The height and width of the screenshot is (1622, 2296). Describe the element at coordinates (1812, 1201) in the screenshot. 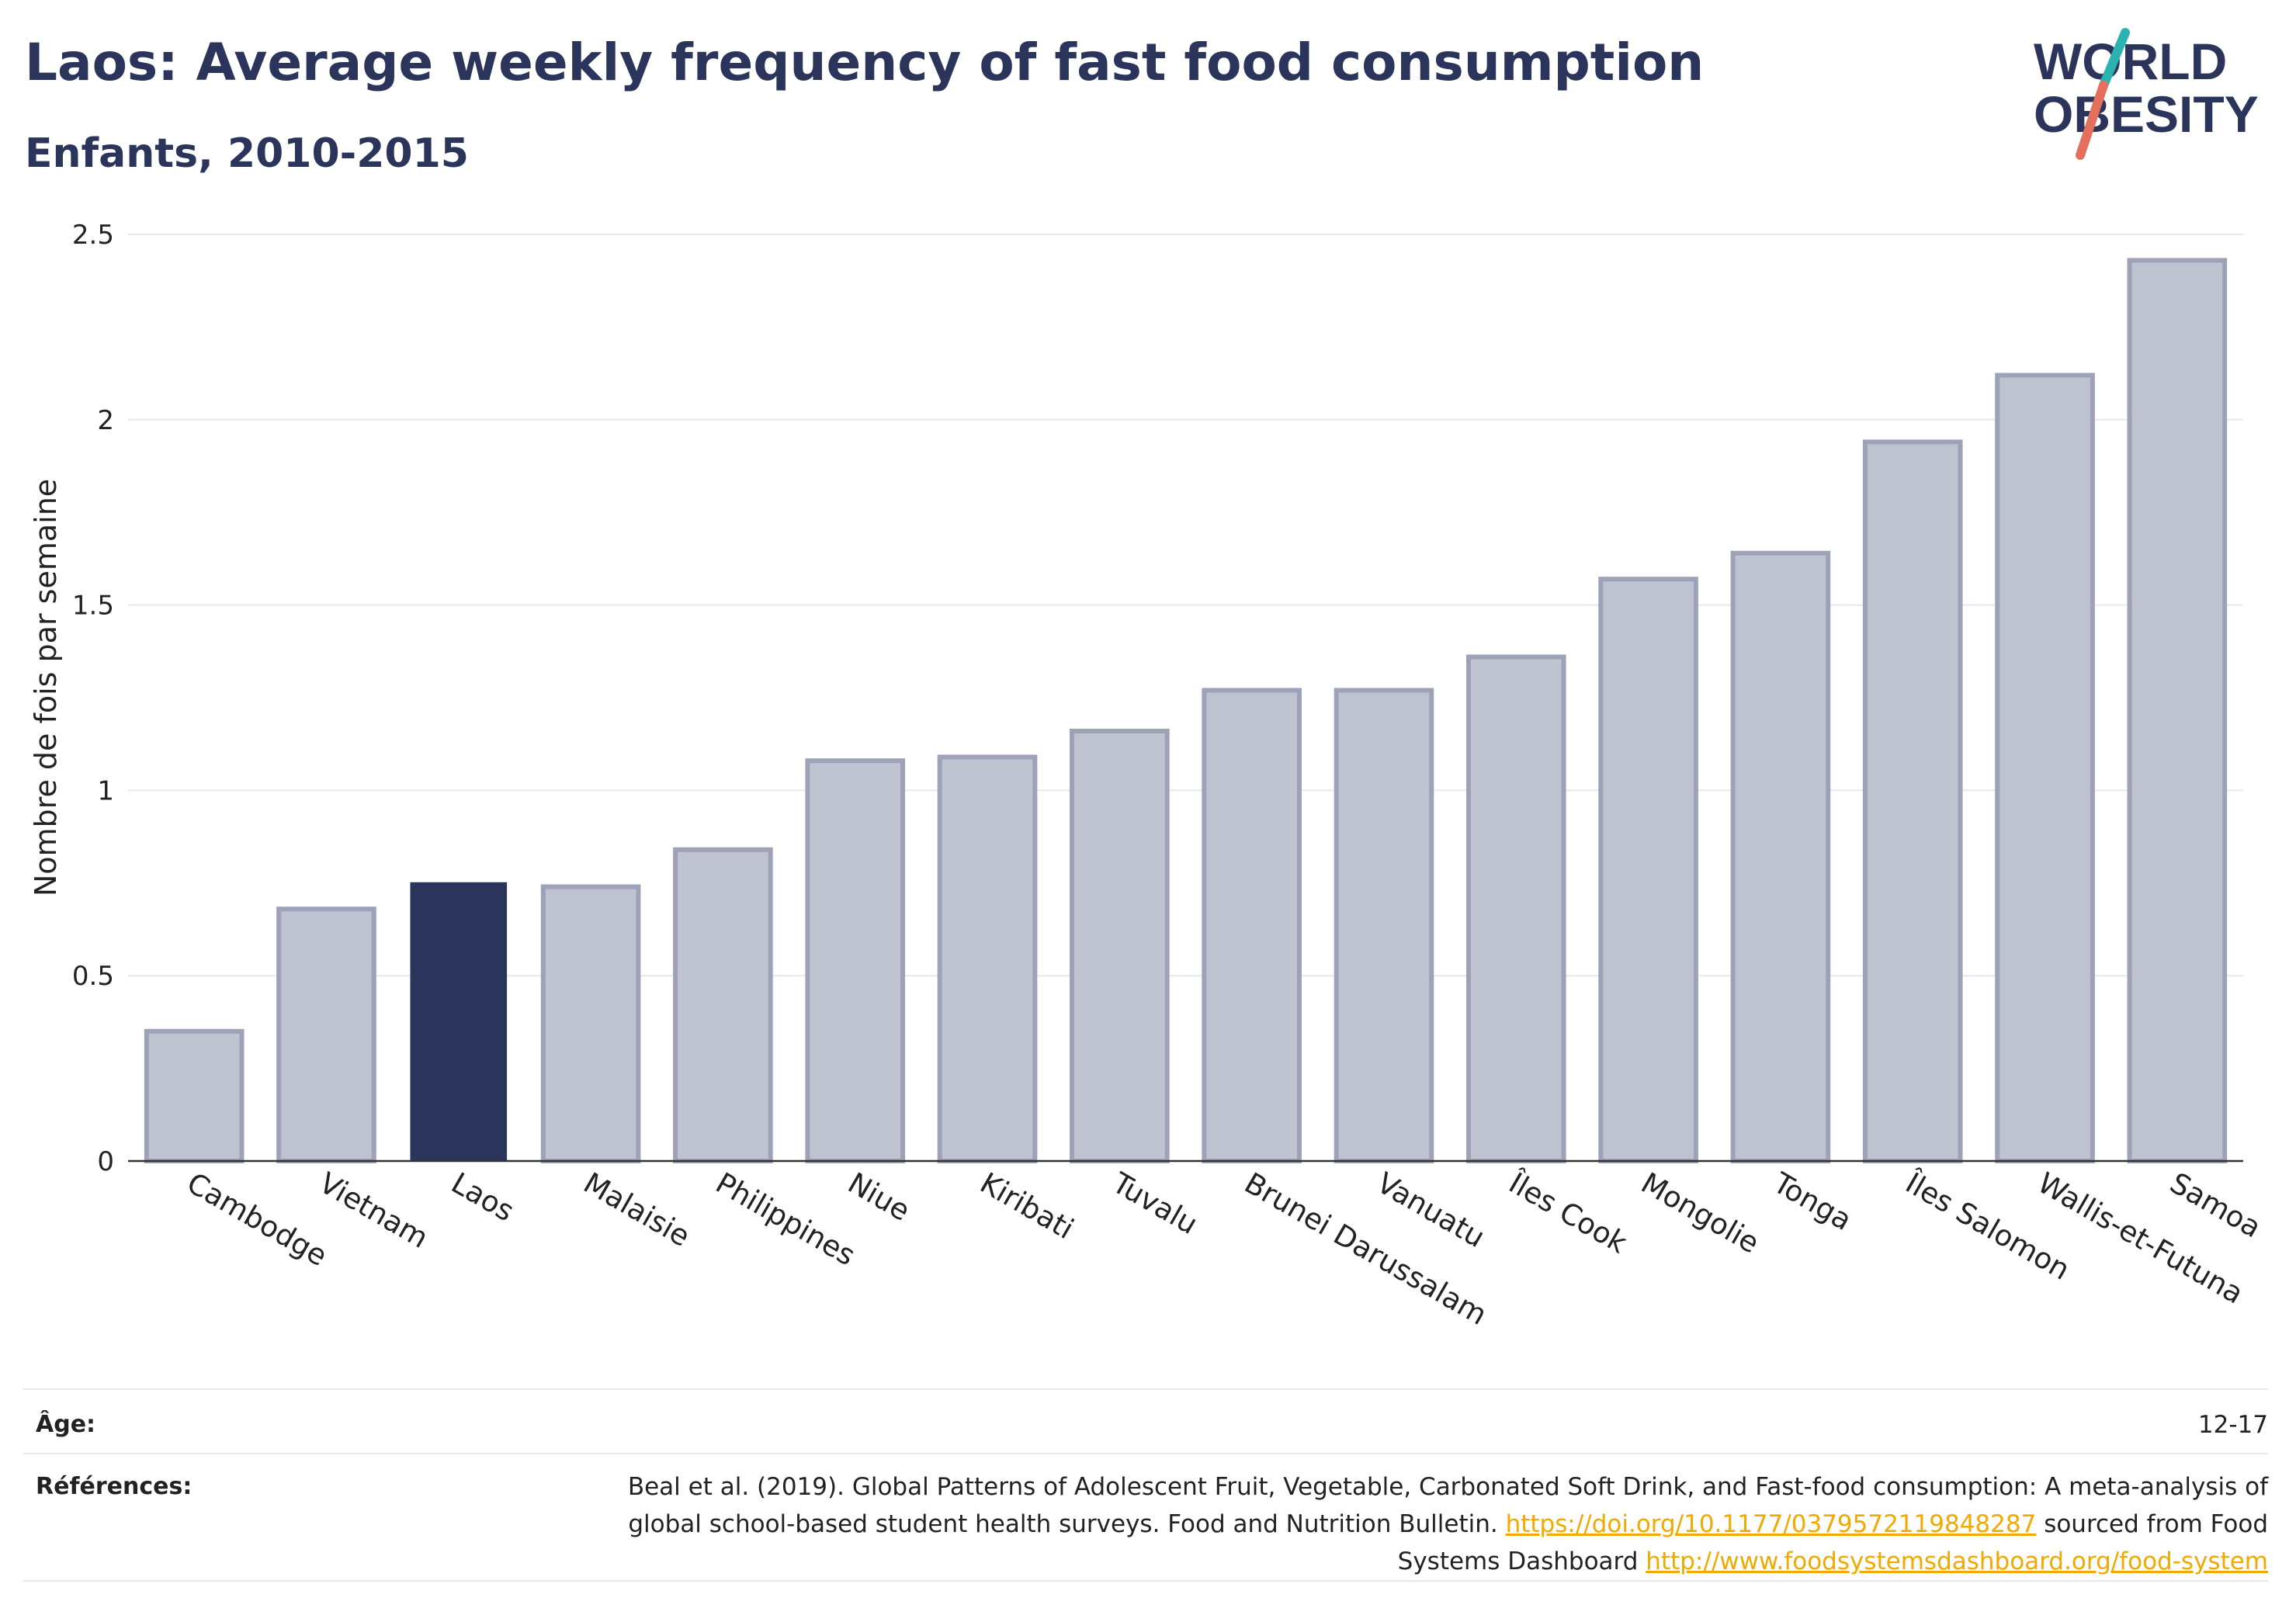

I see `x-tick-label: Tonga` at that location.